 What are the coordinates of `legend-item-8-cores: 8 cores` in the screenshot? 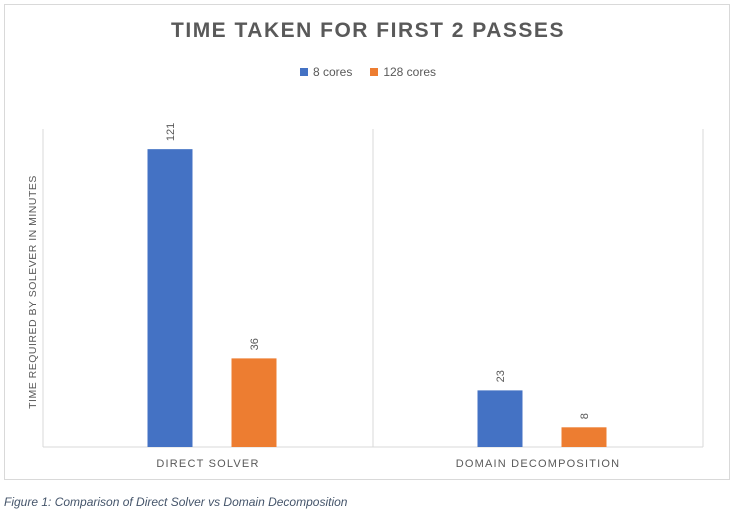 It's located at (326, 72).